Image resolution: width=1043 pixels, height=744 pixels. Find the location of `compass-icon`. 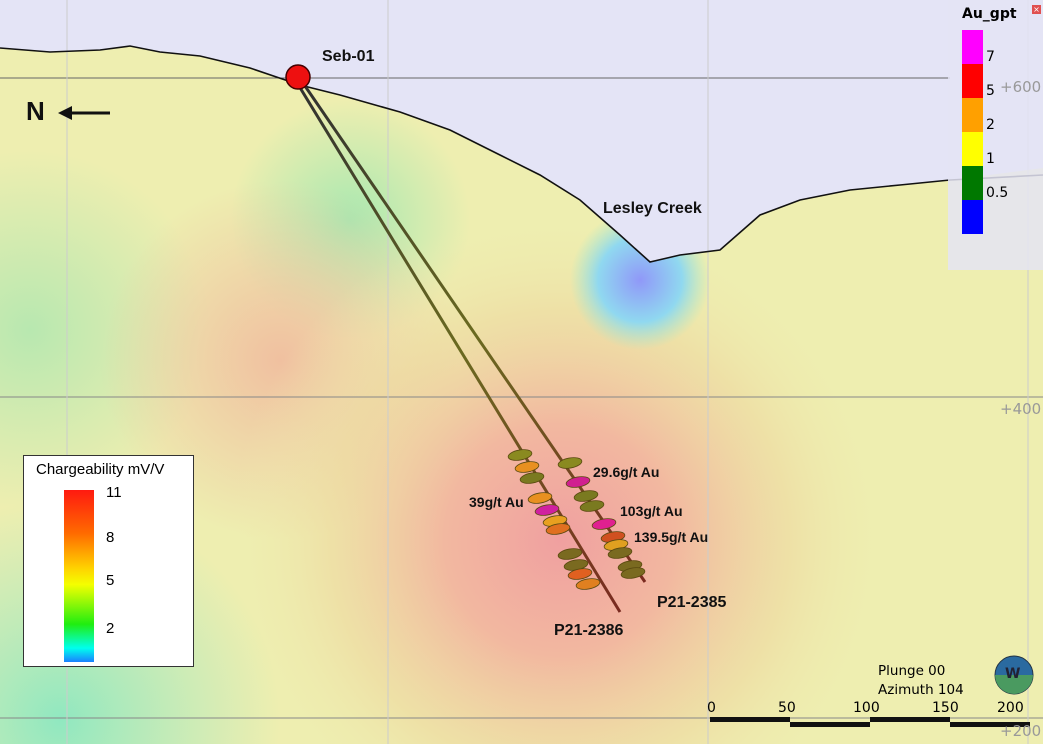

compass-icon is located at coordinates (1014, 675).